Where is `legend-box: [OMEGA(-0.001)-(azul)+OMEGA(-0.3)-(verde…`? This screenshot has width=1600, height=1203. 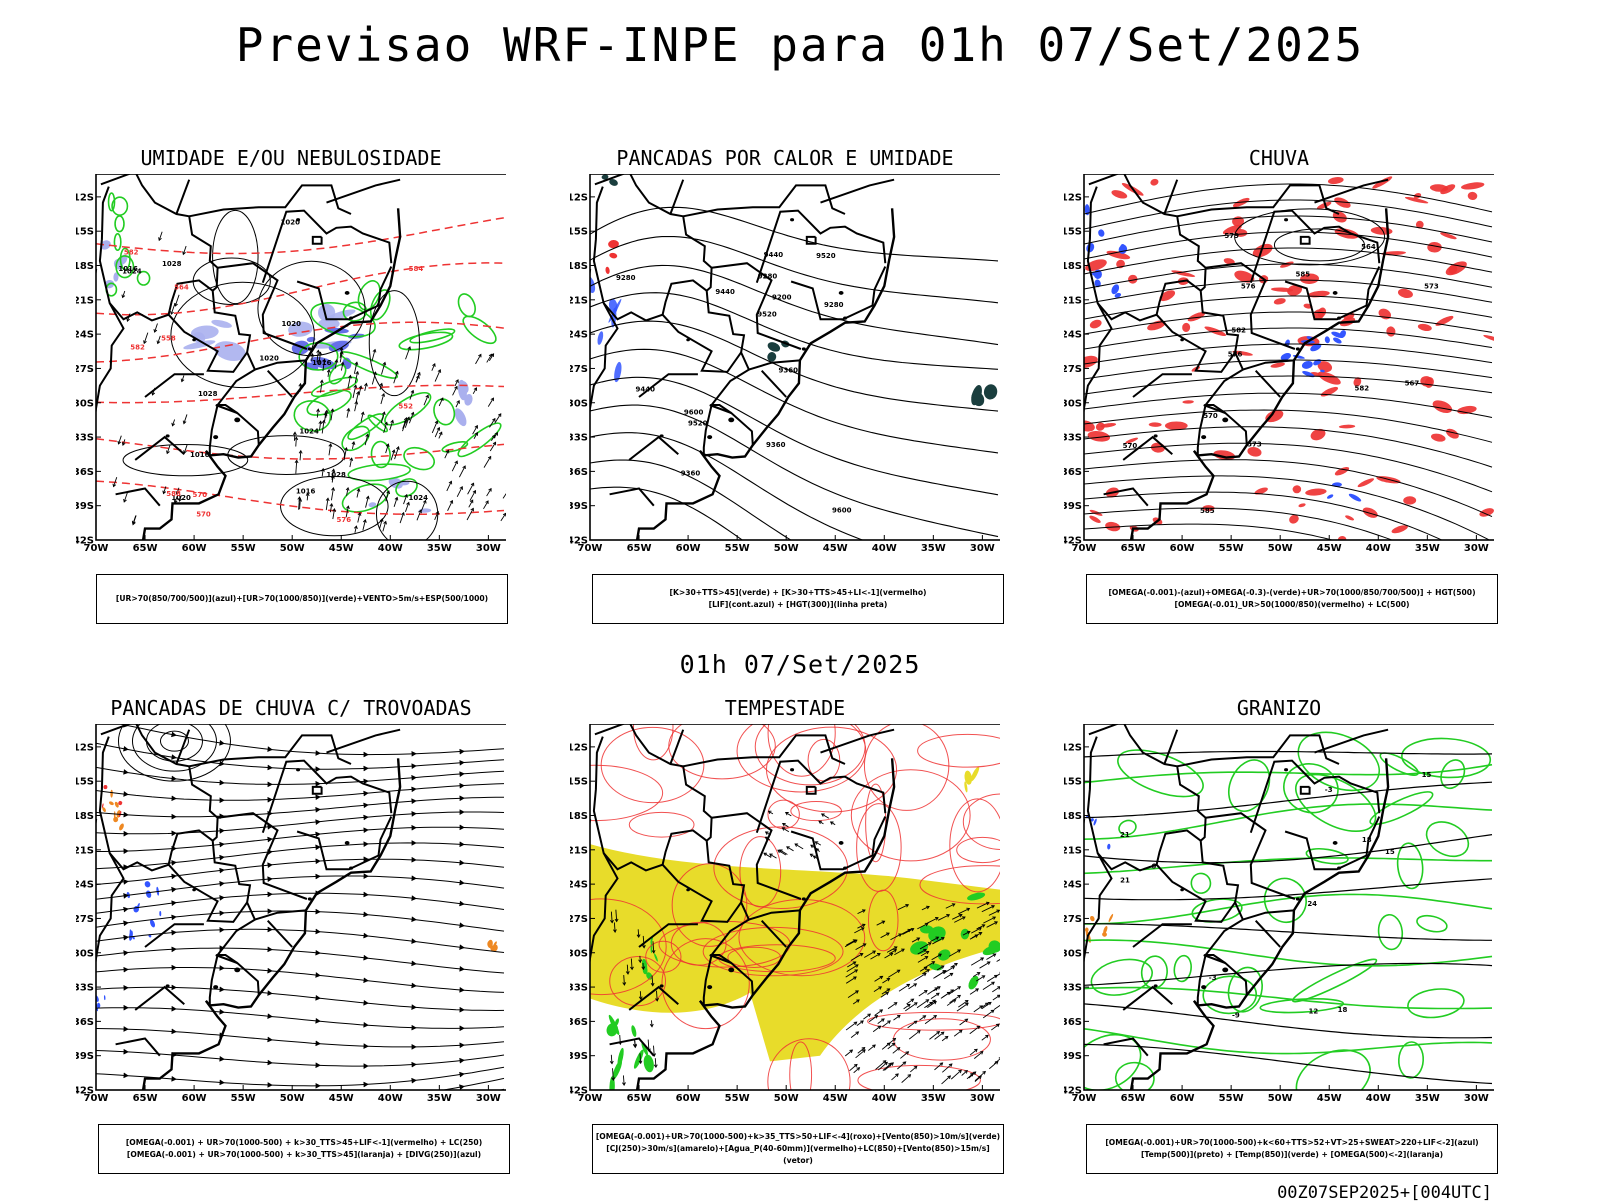 legend-box: [OMEGA(-0.001)-(azul)+OMEGA(-0.3)-(verde… is located at coordinates (1292, 599).